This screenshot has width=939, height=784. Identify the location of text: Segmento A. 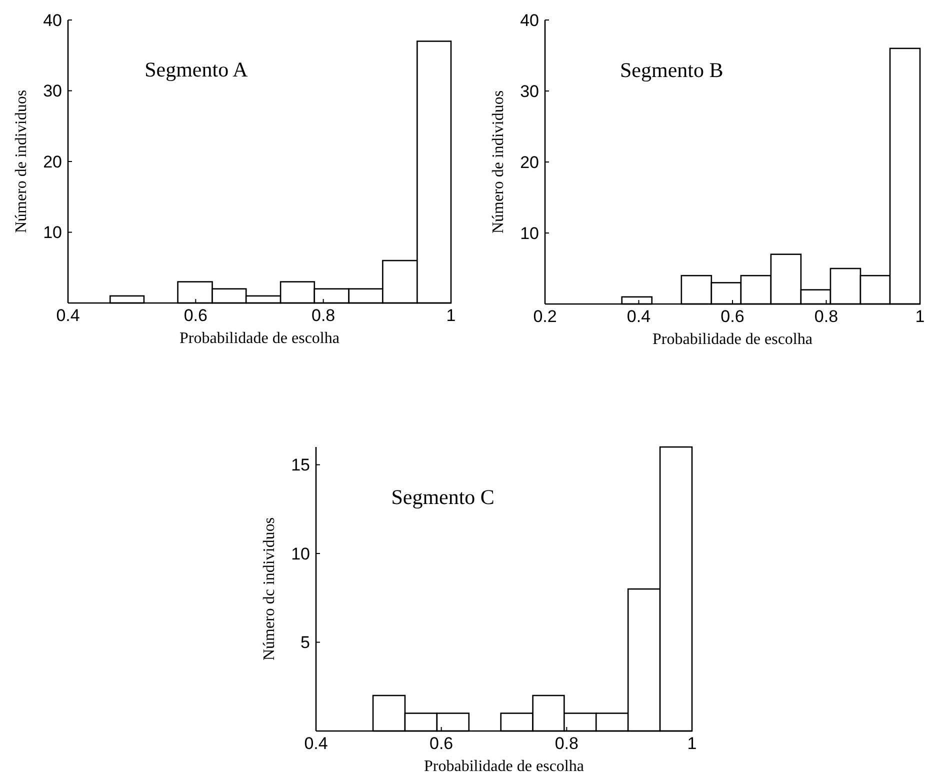
(196, 70).